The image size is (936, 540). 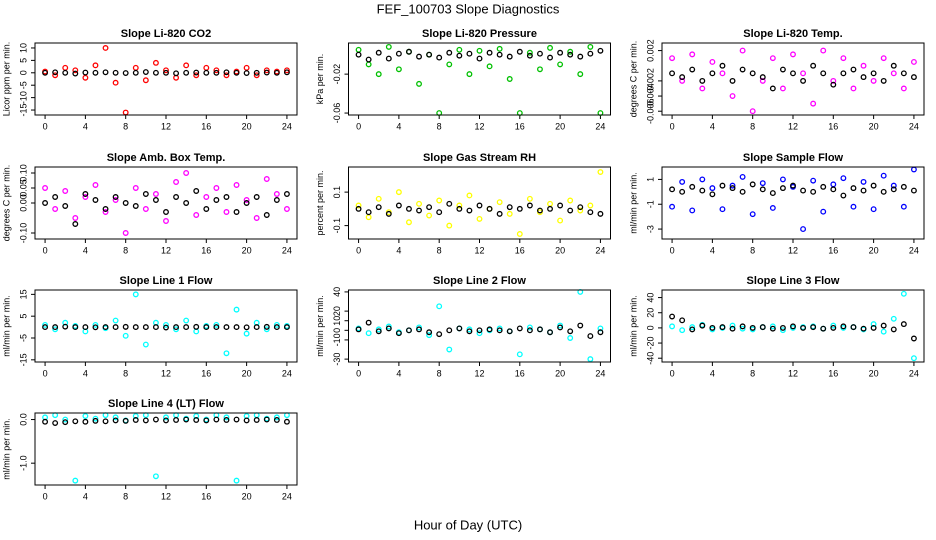 I want to click on y-tick-label: -5, so click(x=23, y=85).